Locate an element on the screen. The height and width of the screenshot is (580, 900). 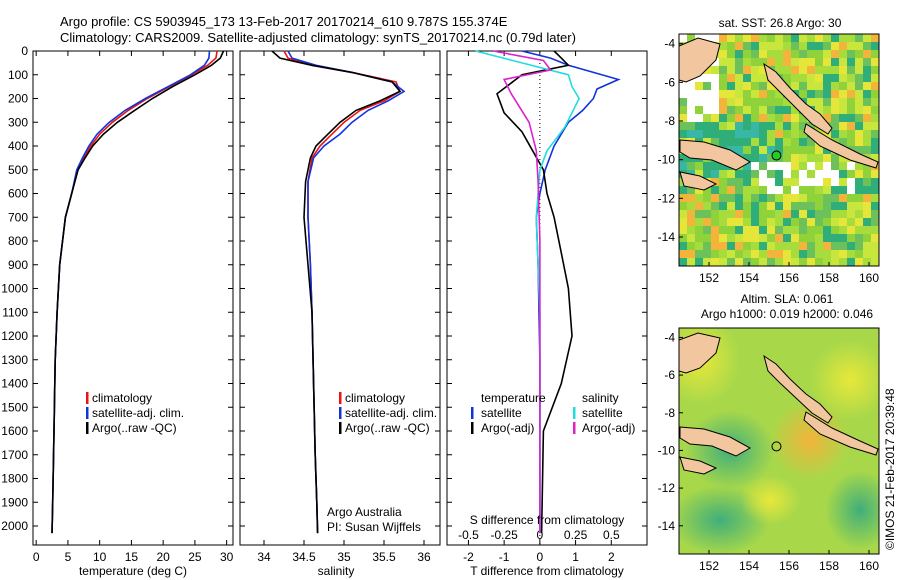
land-solomons is located at coordinates (841, 433).